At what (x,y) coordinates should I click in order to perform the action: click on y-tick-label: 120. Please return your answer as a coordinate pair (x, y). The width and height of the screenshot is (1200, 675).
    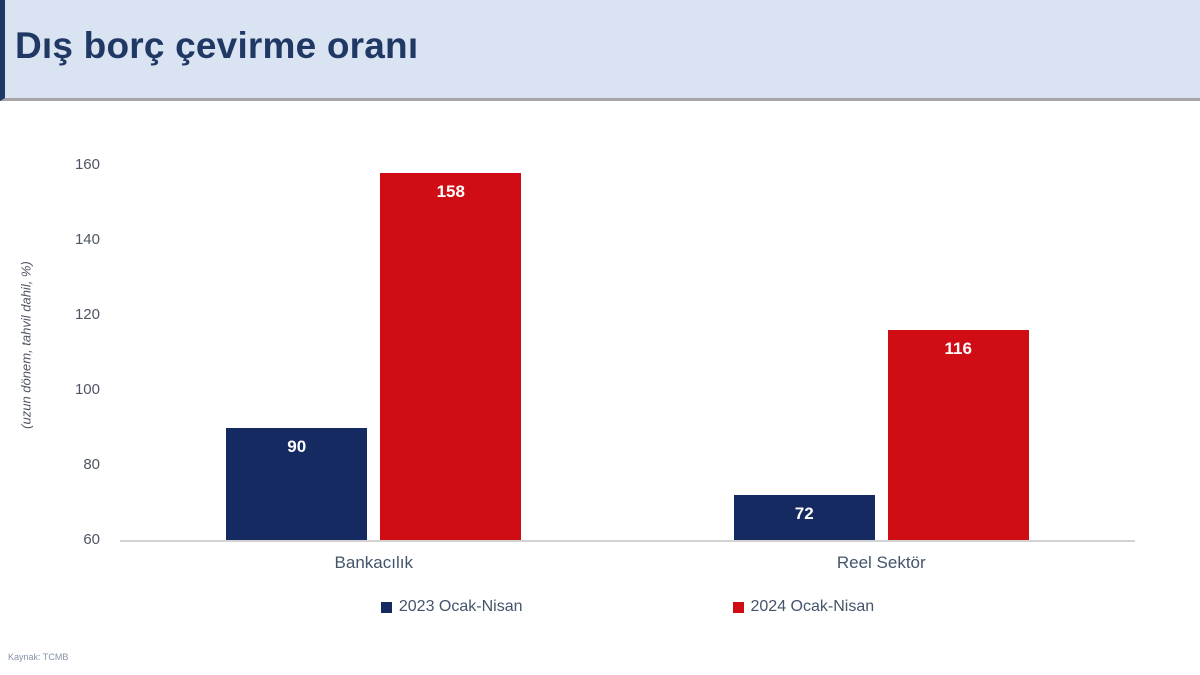
    Looking at the image, I should click on (87, 314).